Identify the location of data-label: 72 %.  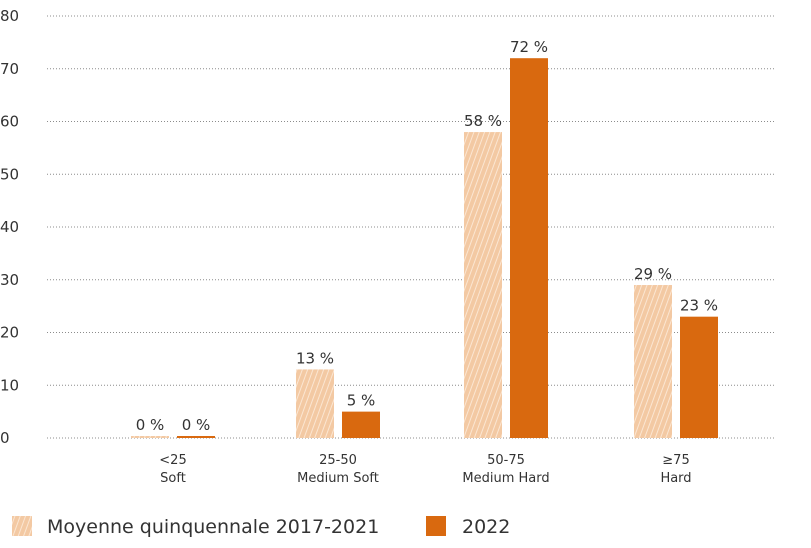
(529, 47).